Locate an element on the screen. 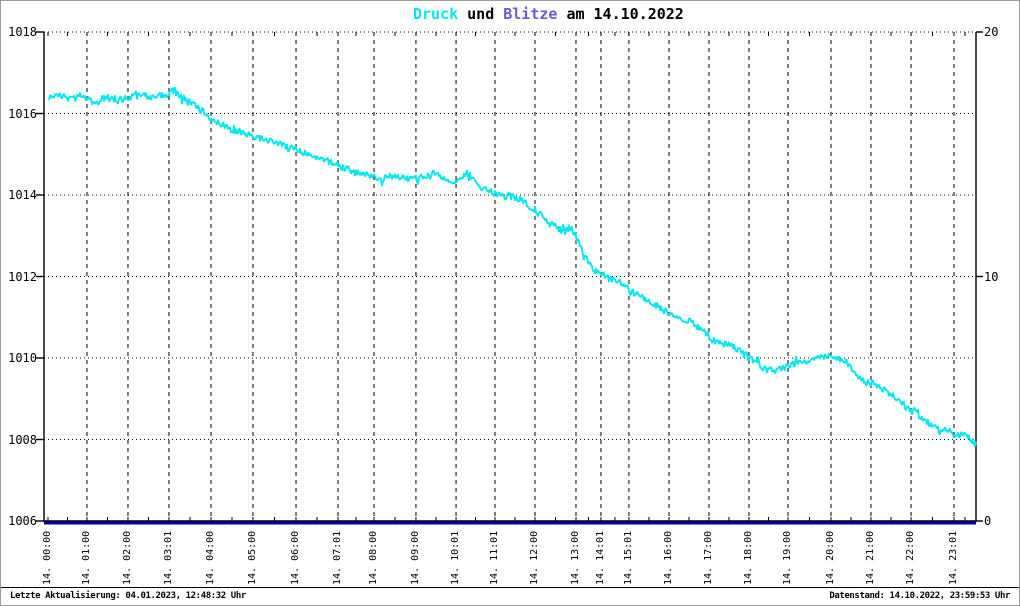 This screenshot has width=1020, height=606. y-axis-left-tick-label: 1014 is located at coordinates (22, 195).